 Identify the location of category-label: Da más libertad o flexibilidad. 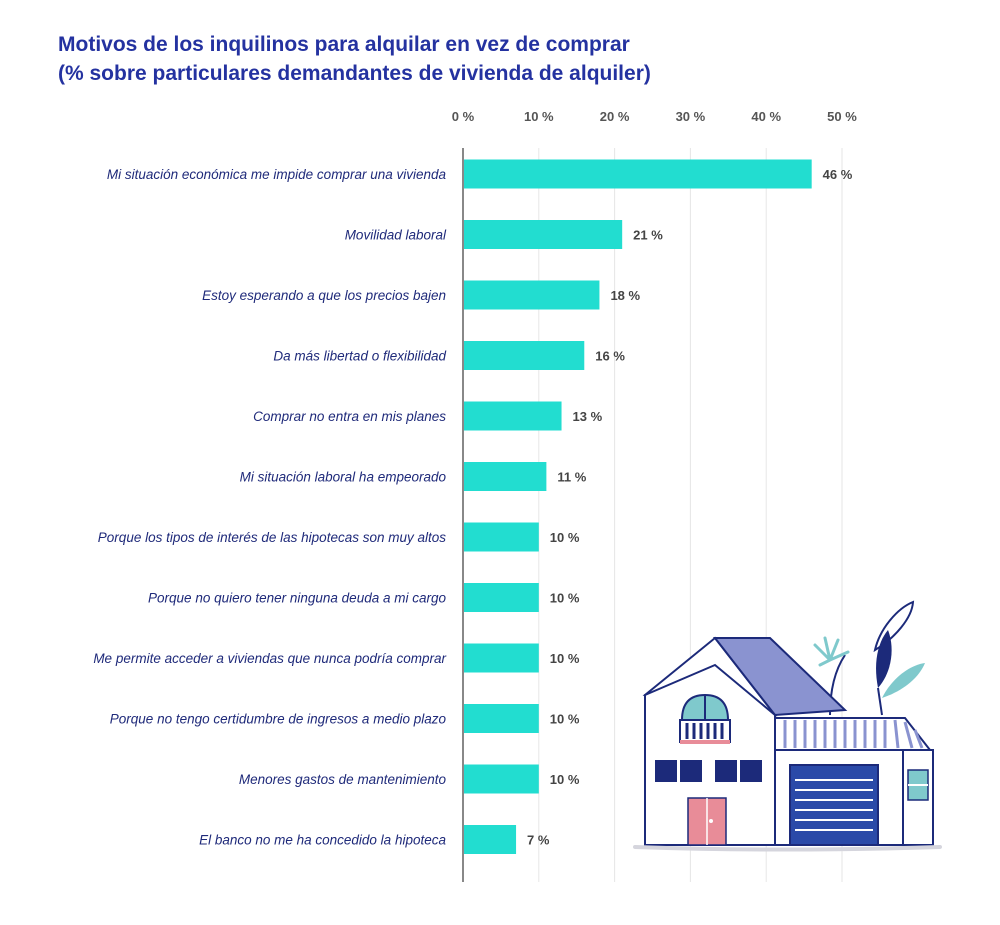
(359, 356).